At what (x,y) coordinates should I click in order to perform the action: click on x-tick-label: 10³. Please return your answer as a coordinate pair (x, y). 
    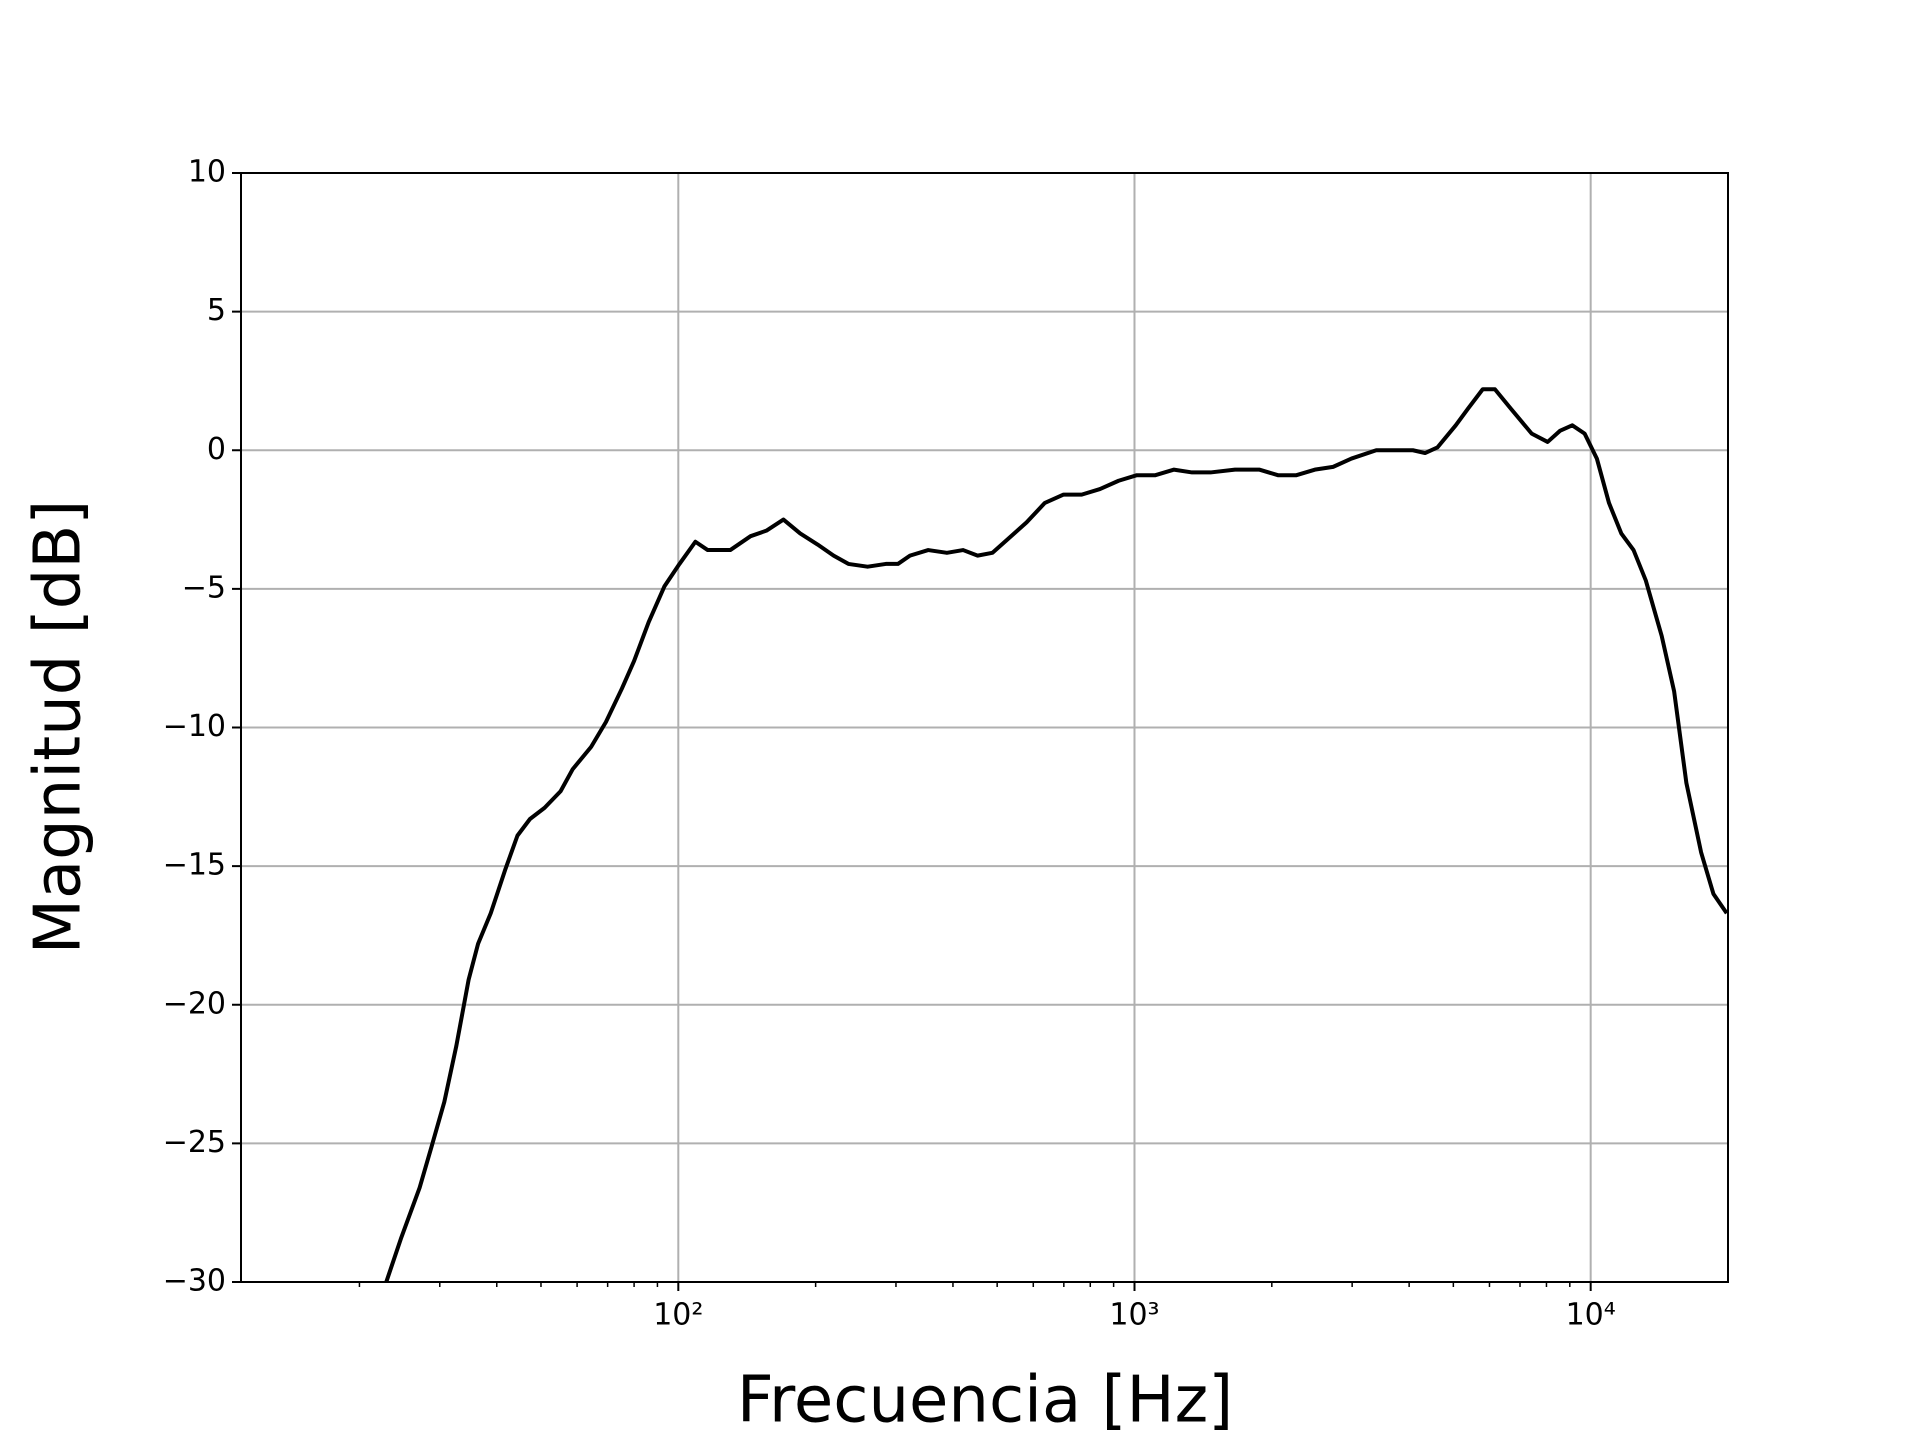
    Looking at the image, I should click on (1134, 1315).